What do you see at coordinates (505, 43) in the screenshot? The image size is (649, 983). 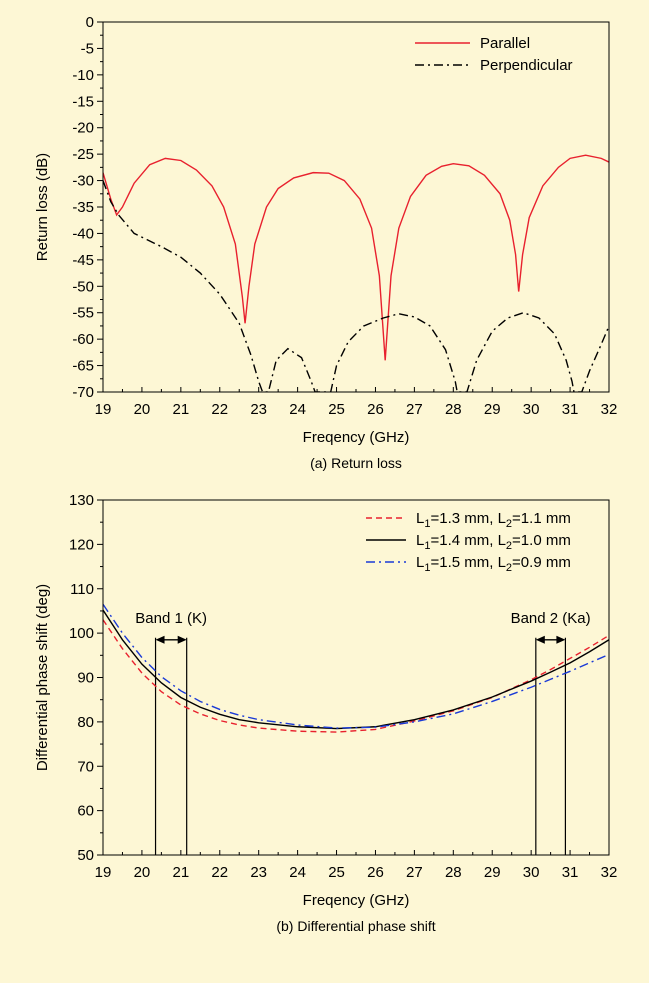 I see `return-loss-legend-label: Parallel` at bounding box center [505, 43].